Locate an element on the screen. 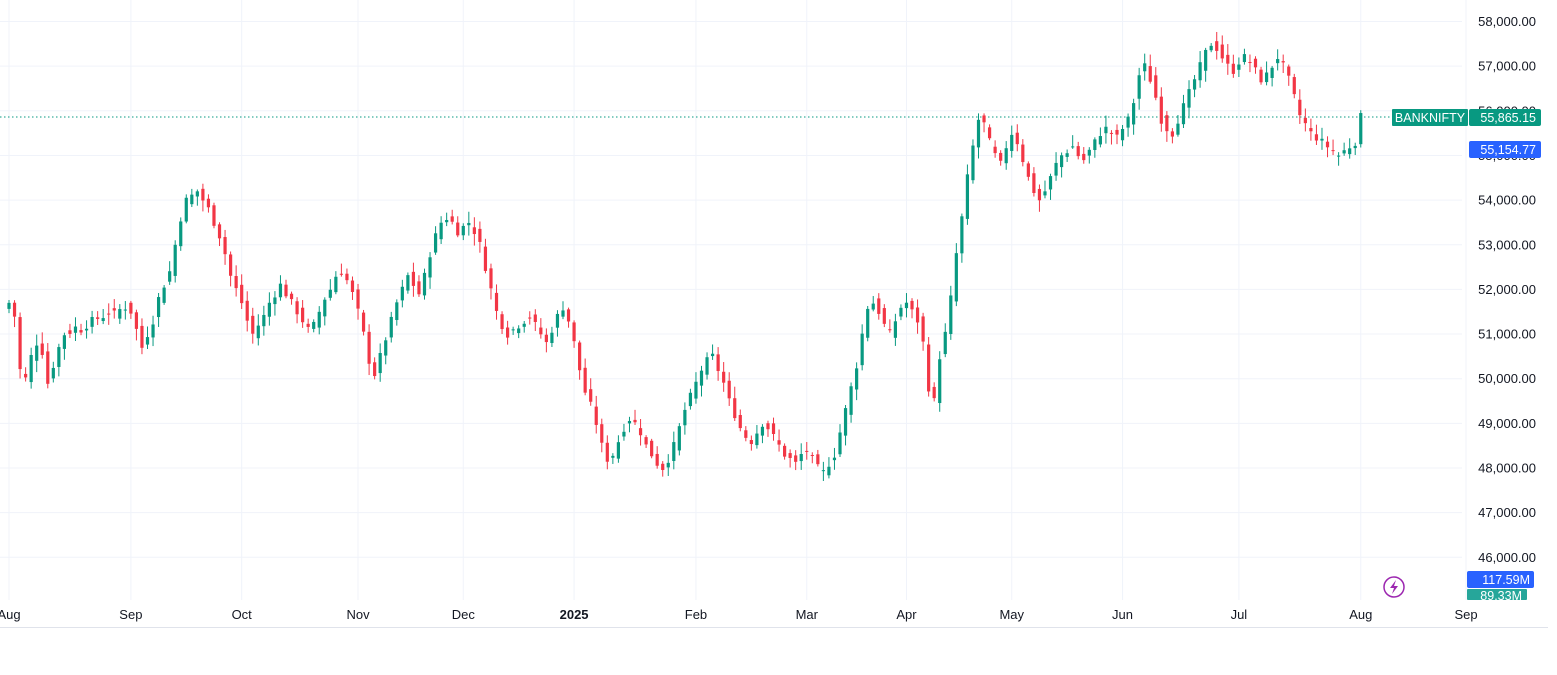 The height and width of the screenshot is (675, 1557). time-tick-label: 2025 is located at coordinates (574, 614).